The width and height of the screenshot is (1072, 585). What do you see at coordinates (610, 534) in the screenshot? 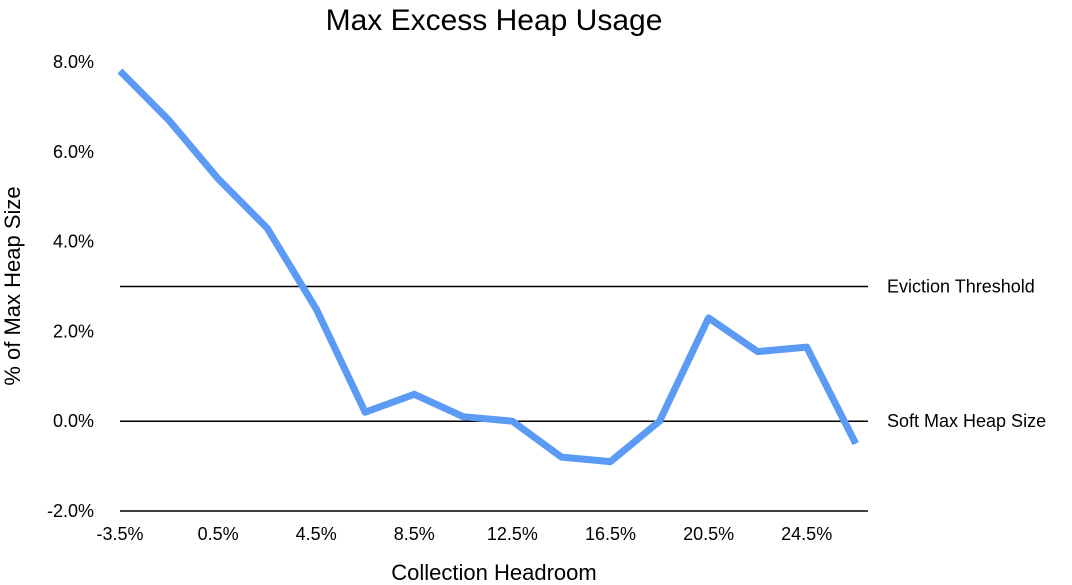
I see `x-tick-label: 16.5%` at bounding box center [610, 534].